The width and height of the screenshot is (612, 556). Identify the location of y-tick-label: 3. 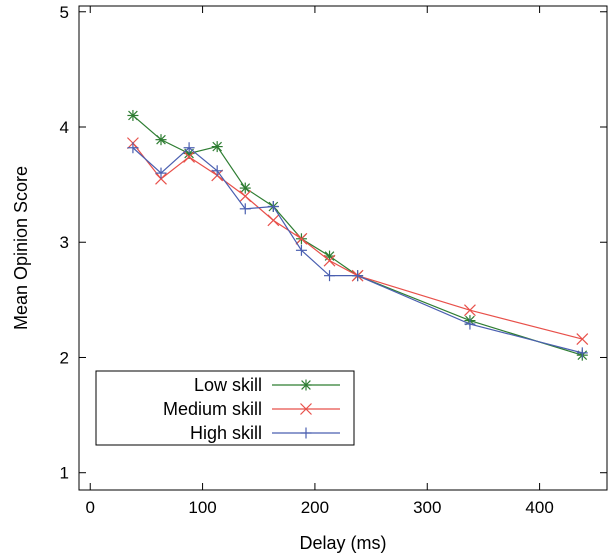
(64, 242).